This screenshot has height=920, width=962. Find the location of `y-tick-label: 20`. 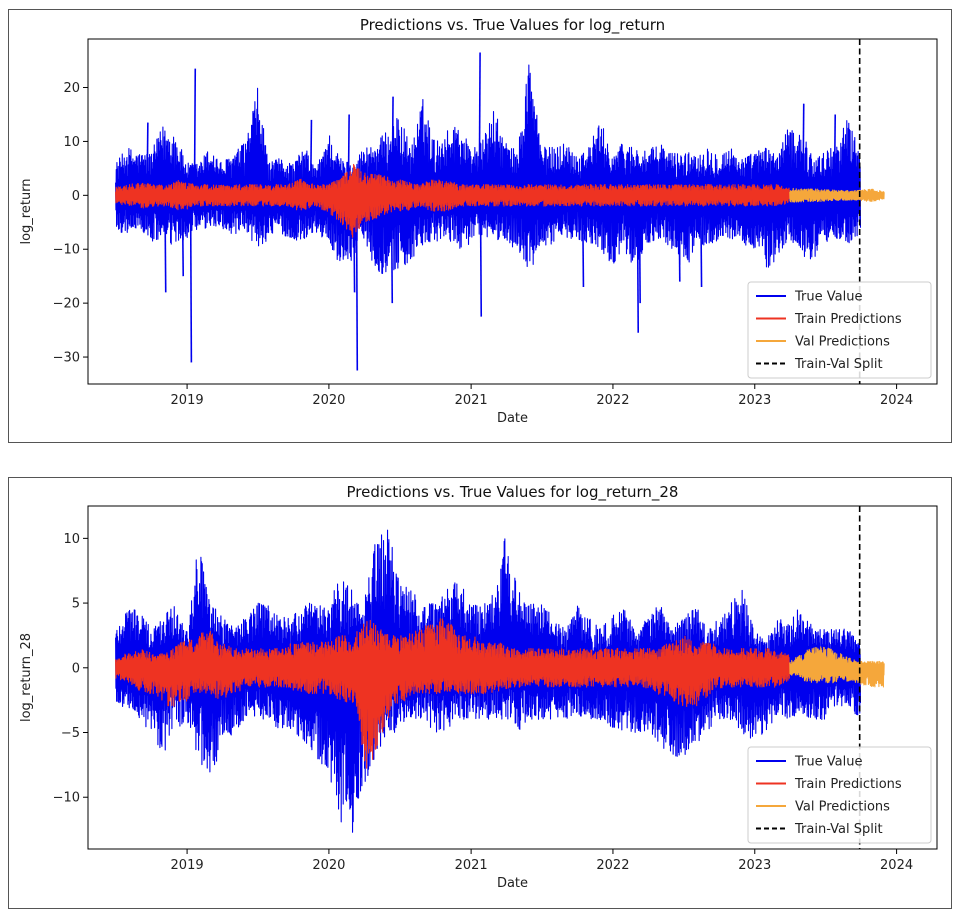

y-tick-label: 20 is located at coordinates (71, 88).